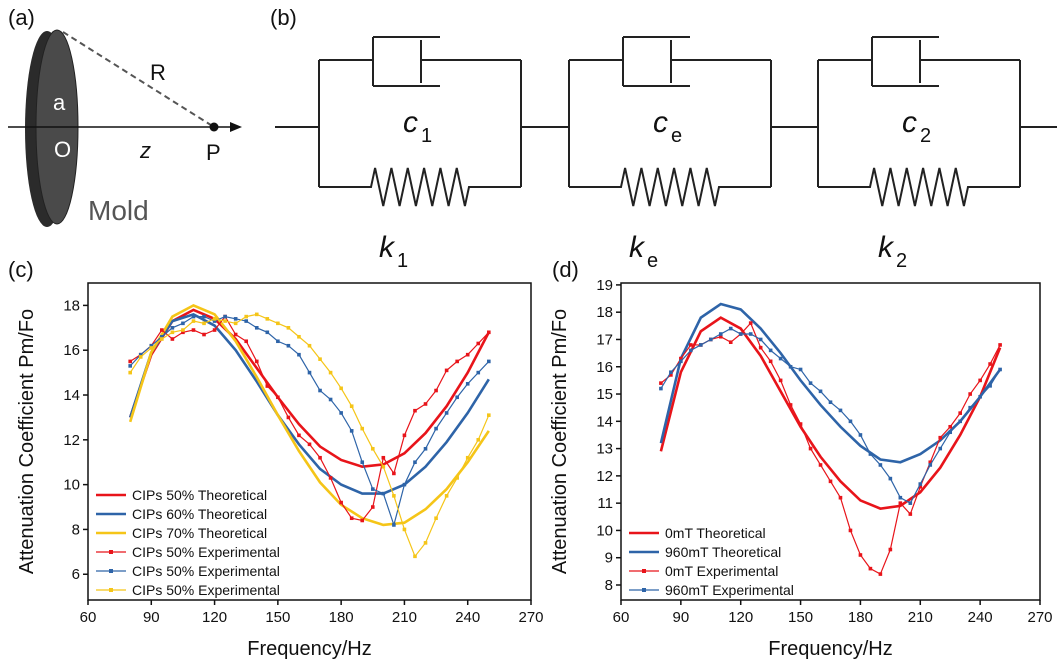 The width and height of the screenshot is (1057, 665). I want to click on mold-label: Mold, so click(118, 210).